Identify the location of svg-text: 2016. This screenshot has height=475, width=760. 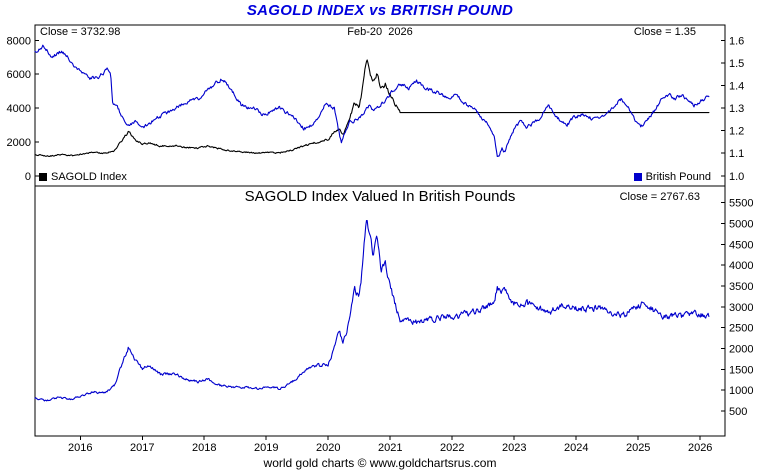
(80, 448).